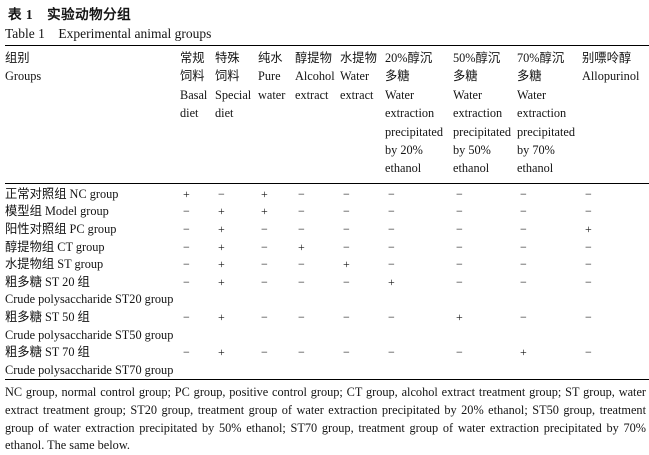  What do you see at coordinates (391, 211) in the screenshot?
I see `cell-model-group-st20-ethanol: −` at bounding box center [391, 211].